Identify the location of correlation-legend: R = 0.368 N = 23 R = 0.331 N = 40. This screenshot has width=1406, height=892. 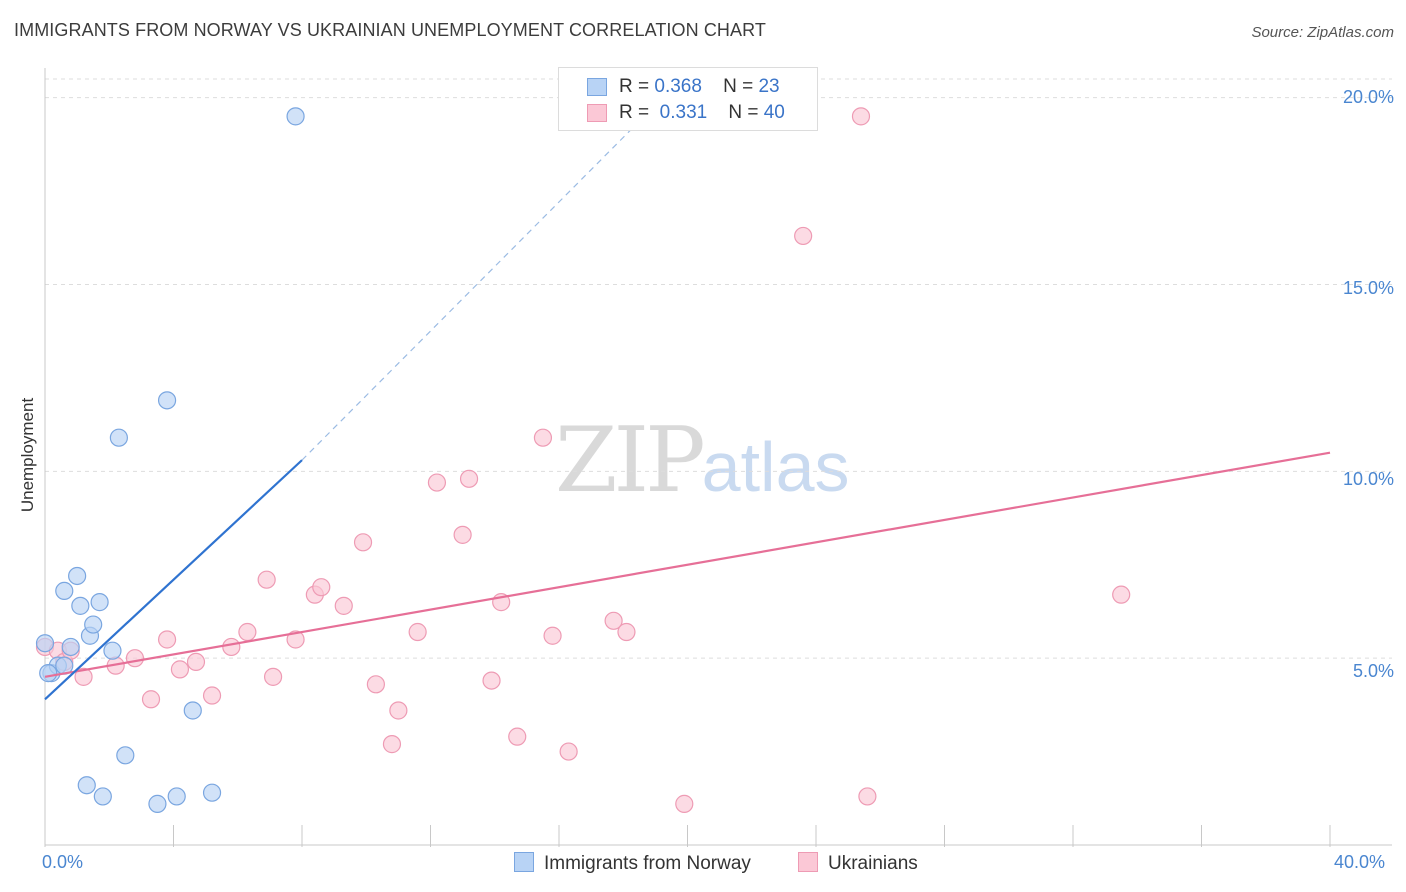
(688, 99).